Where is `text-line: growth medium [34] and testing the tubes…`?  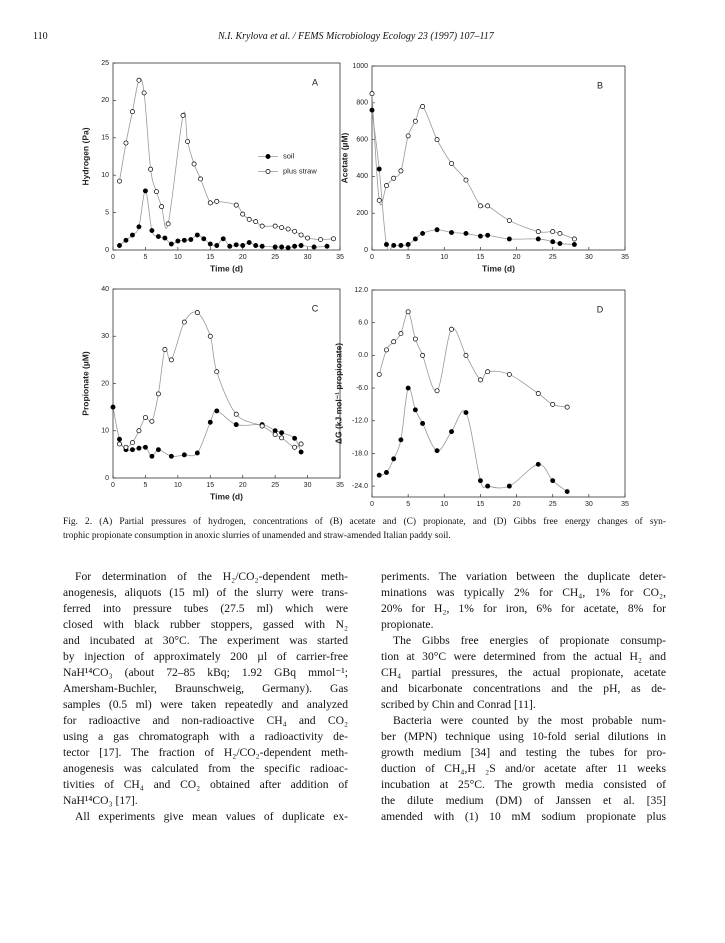 text-line: growth medium [34] and testing the tubes… is located at coordinates (523, 752).